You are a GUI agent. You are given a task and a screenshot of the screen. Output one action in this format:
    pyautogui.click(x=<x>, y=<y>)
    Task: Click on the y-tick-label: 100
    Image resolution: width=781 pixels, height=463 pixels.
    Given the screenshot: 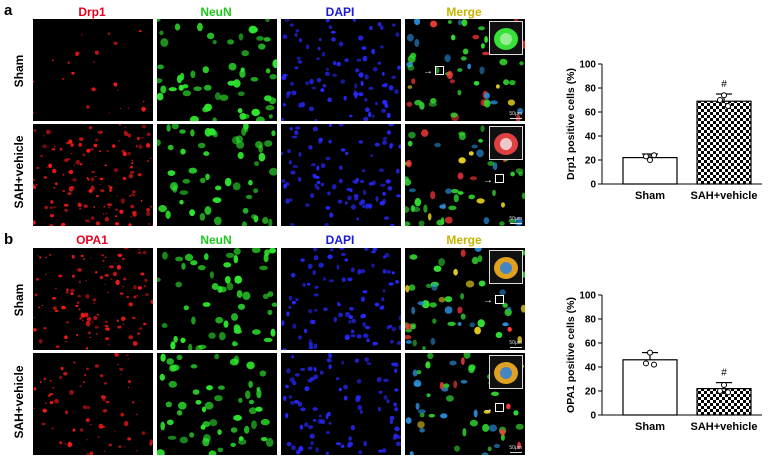 What is the action you would take?
    pyautogui.click(x=587, y=296)
    